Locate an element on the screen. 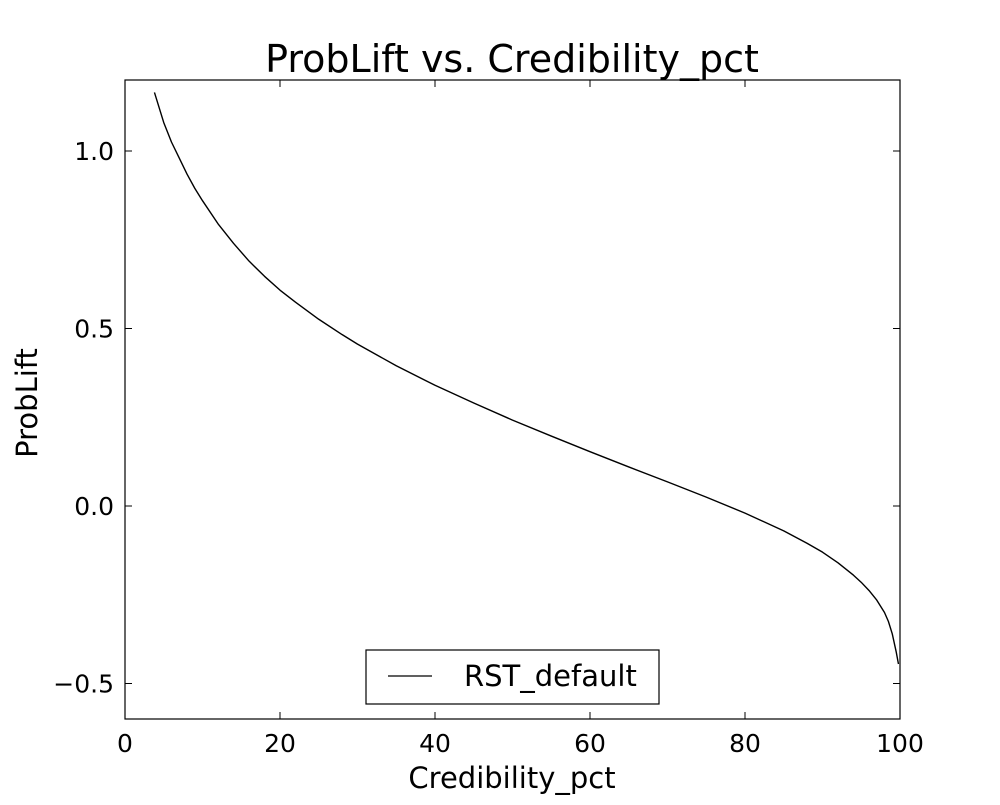 The image size is (1000, 805). chart-title: ProbLift vs. Credibility_pct is located at coordinates (512, 59).